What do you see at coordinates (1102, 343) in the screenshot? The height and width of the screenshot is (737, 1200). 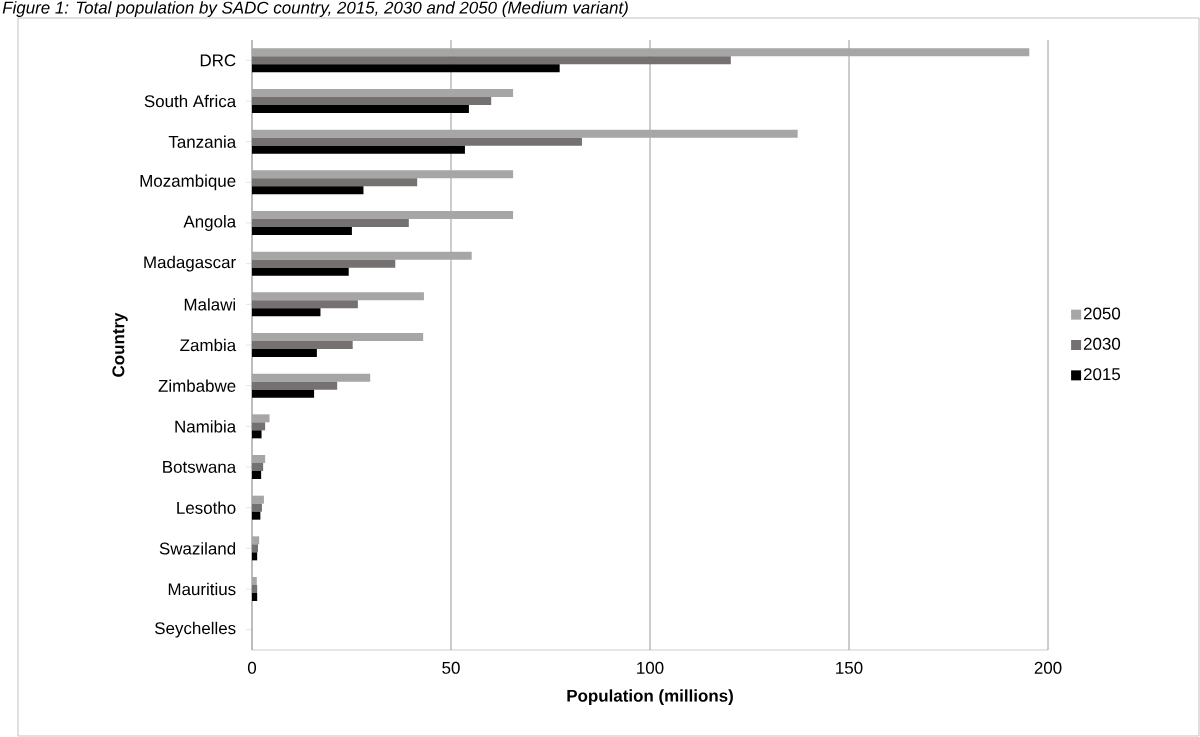 I see `legend-label: 2030` at bounding box center [1102, 343].